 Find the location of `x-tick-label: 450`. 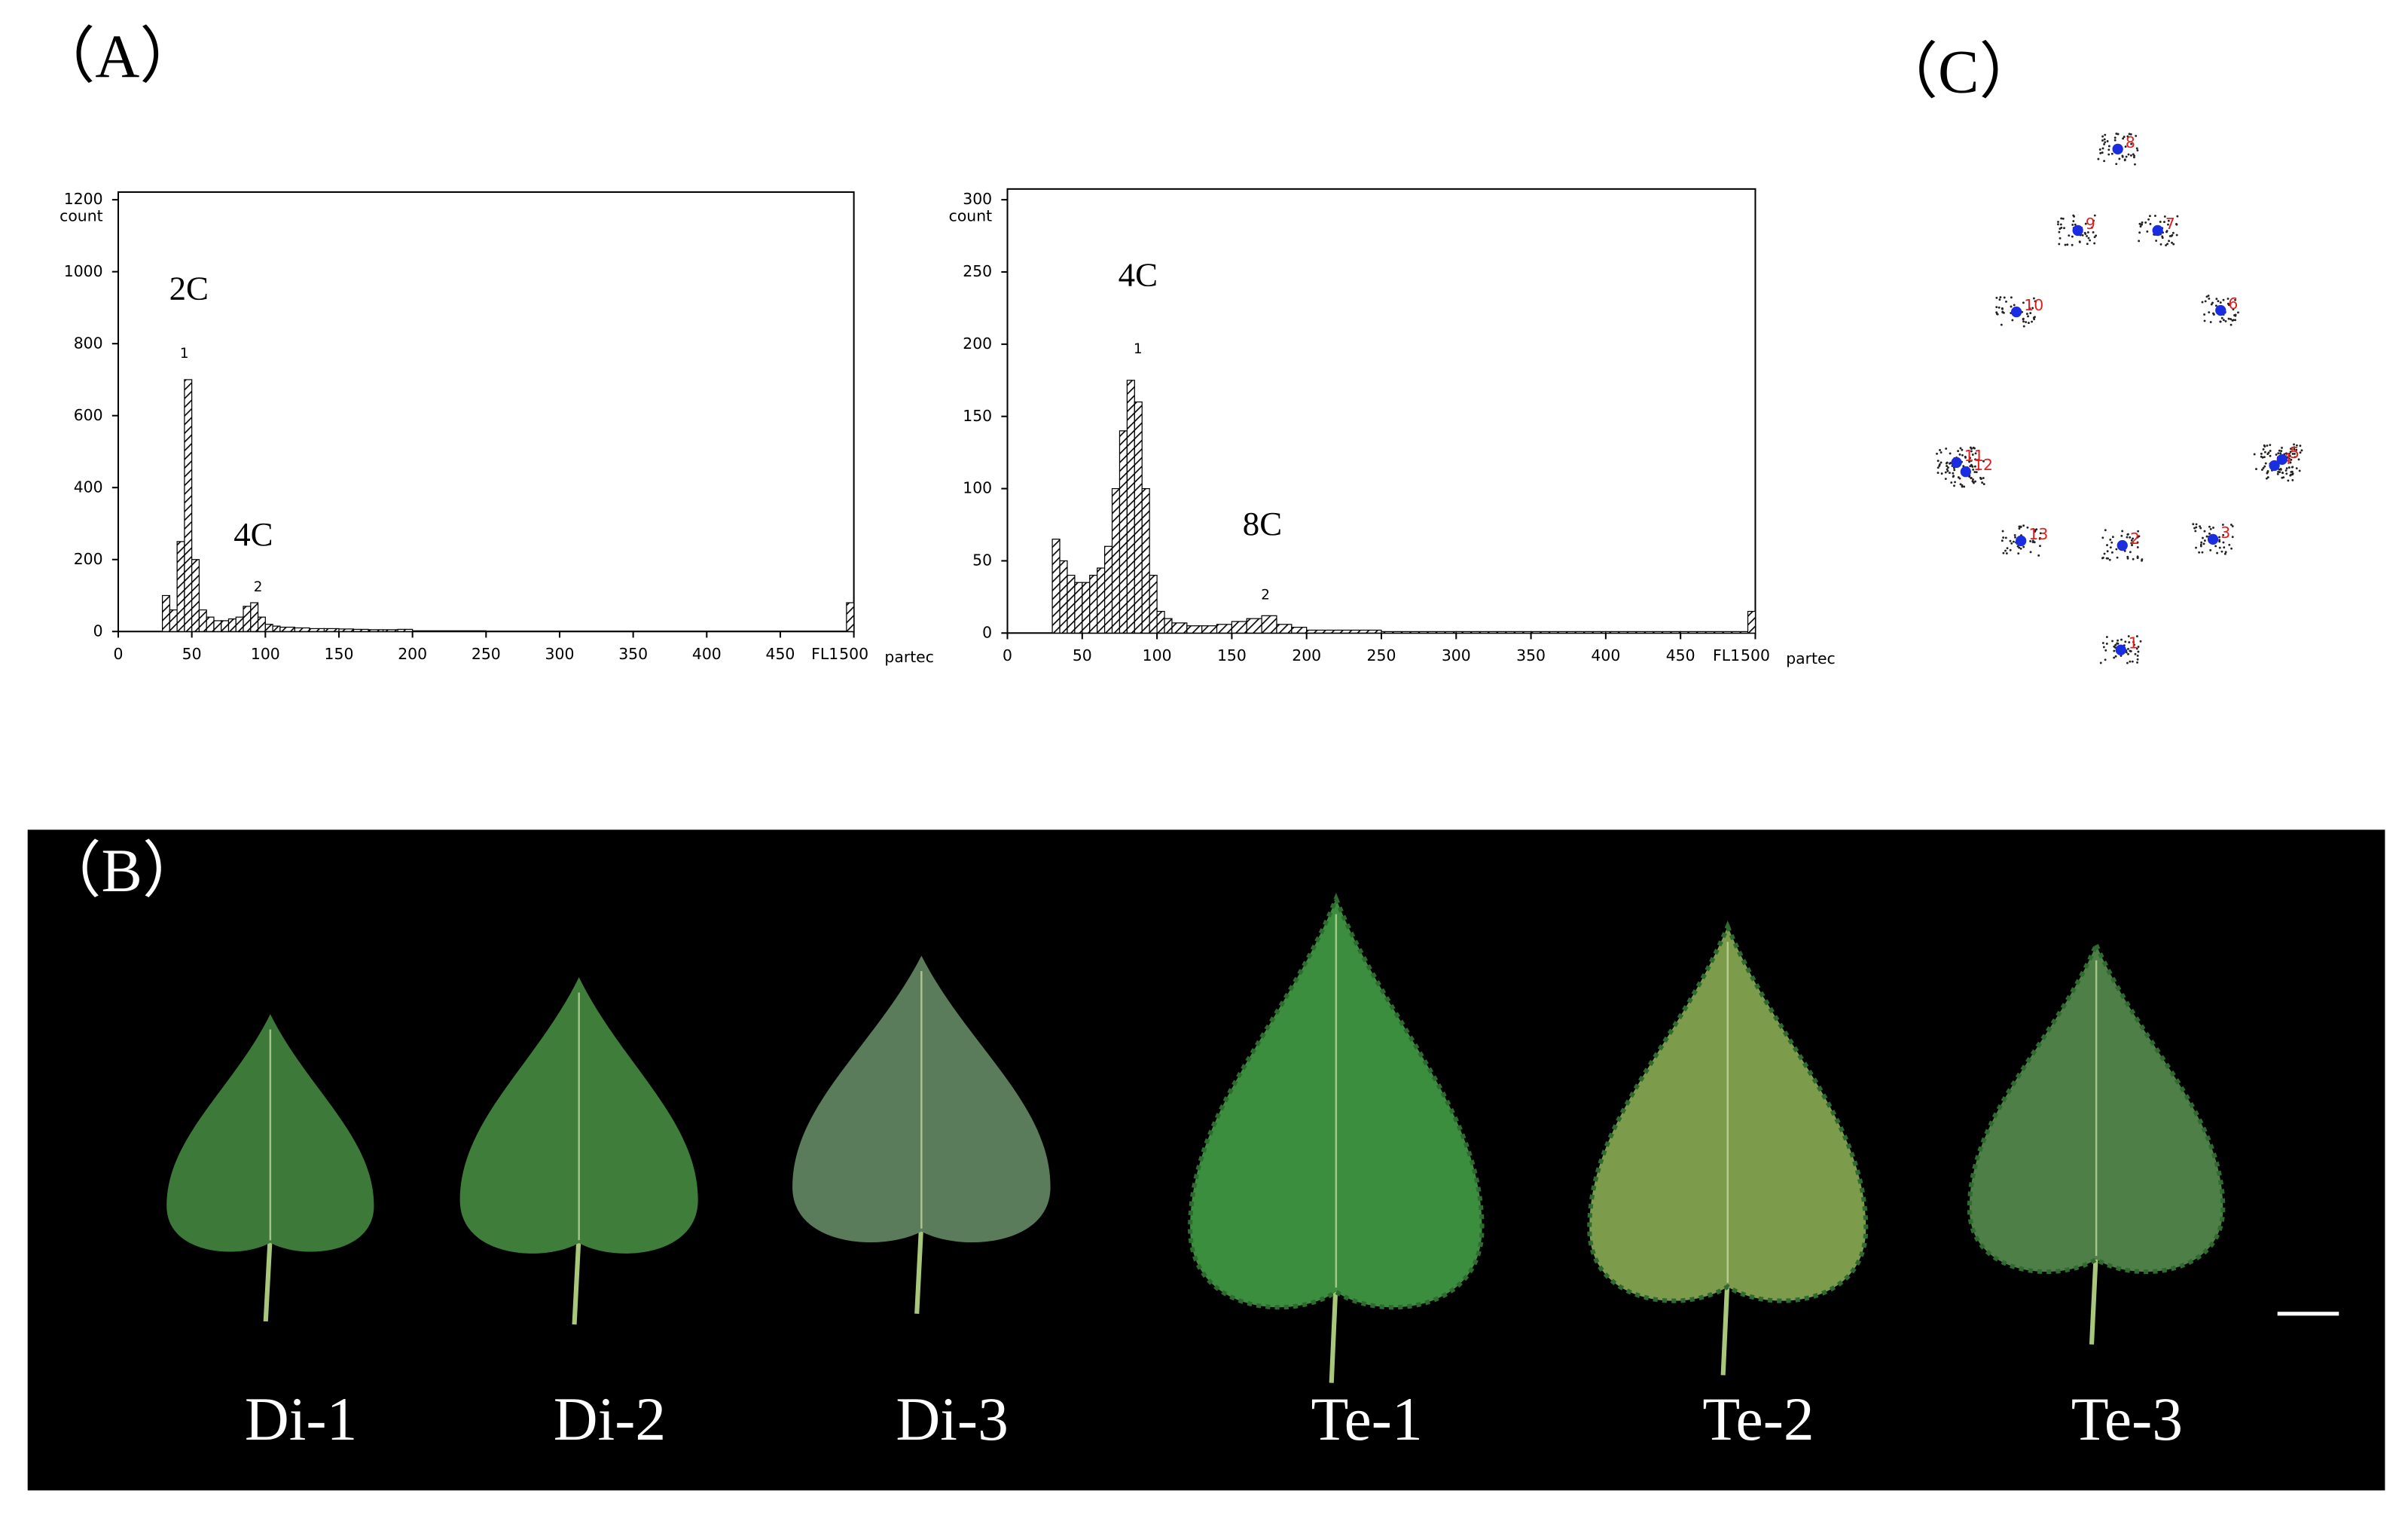

x-tick-label: 450 is located at coordinates (1680, 655).